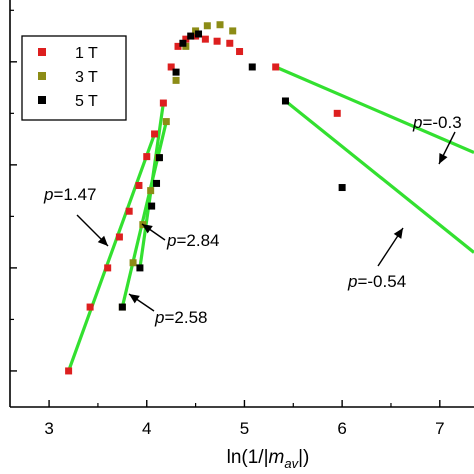  I want to click on x-tick-label: 7, so click(439, 428).